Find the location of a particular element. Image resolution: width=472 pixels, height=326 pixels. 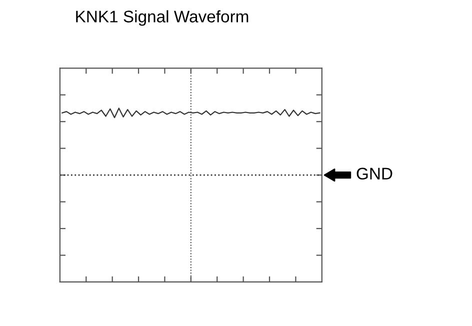

chart-title: KNK1 Signal Waveform is located at coordinates (162, 18).